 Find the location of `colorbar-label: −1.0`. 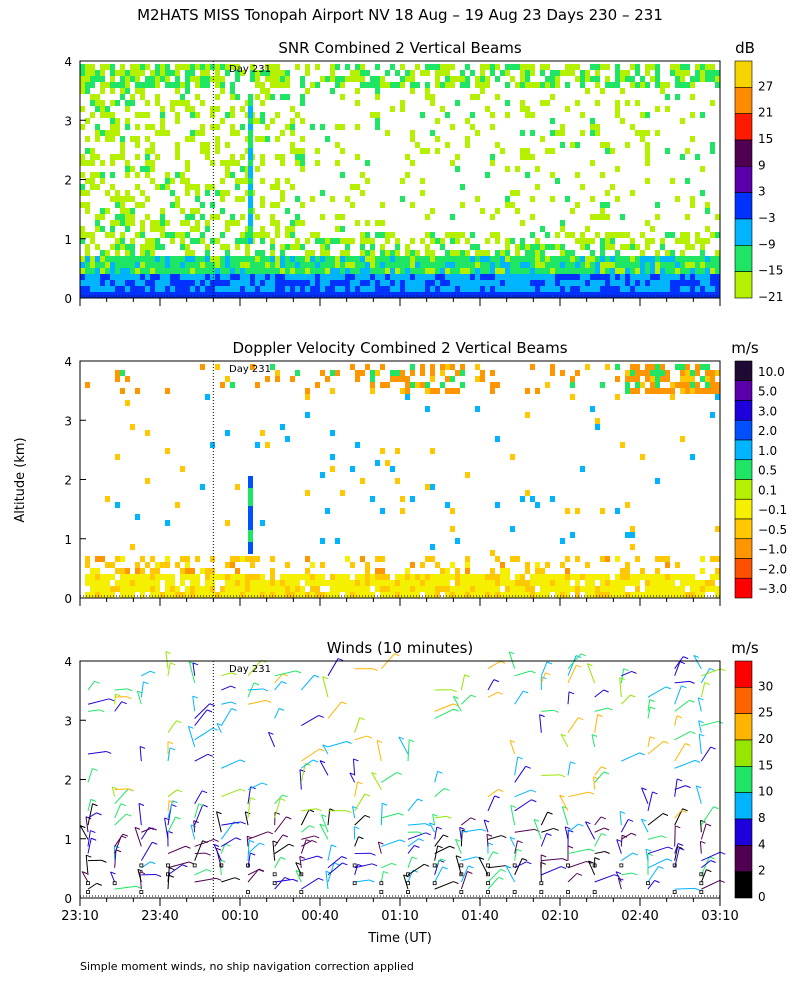

colorbar-label: −1.0 is located at coordinates (772, 550).